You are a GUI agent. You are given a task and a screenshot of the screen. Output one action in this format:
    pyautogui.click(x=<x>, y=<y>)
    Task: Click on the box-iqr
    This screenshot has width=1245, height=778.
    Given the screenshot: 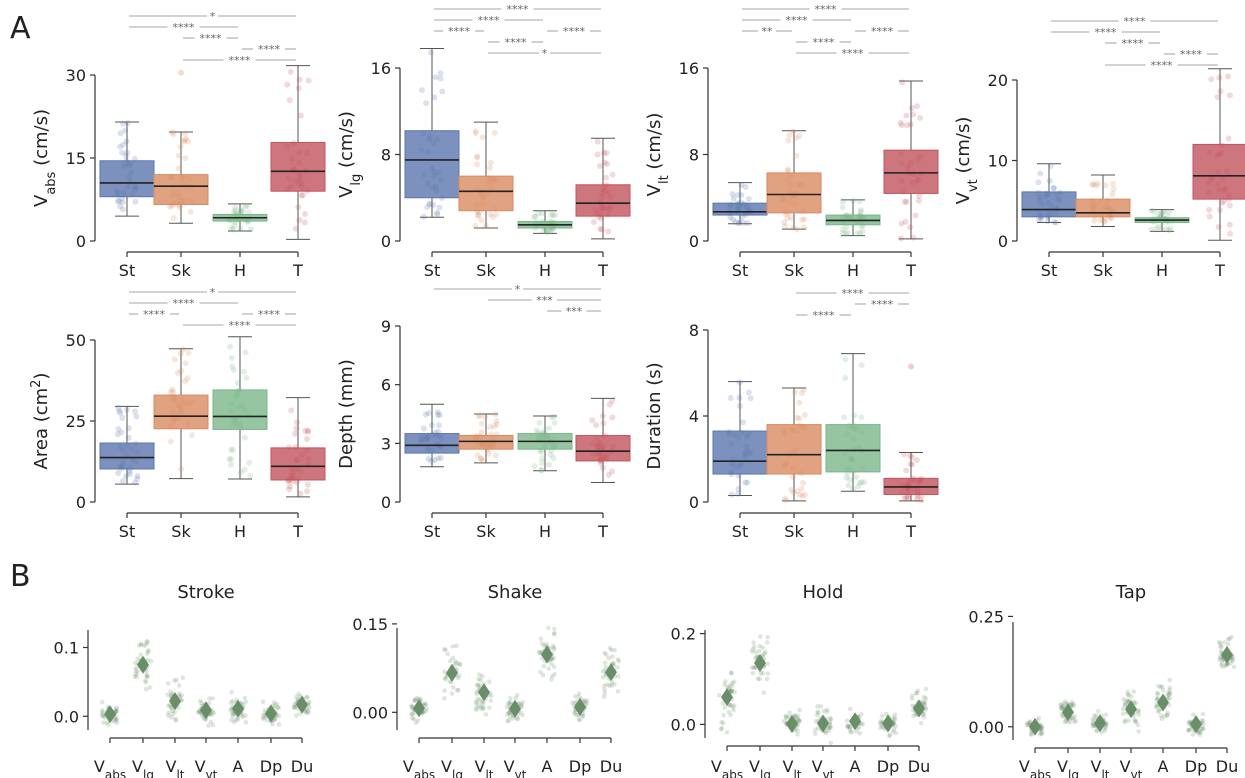 What is the action you would take?
    pyautogui.click(x=181, y=189)
    